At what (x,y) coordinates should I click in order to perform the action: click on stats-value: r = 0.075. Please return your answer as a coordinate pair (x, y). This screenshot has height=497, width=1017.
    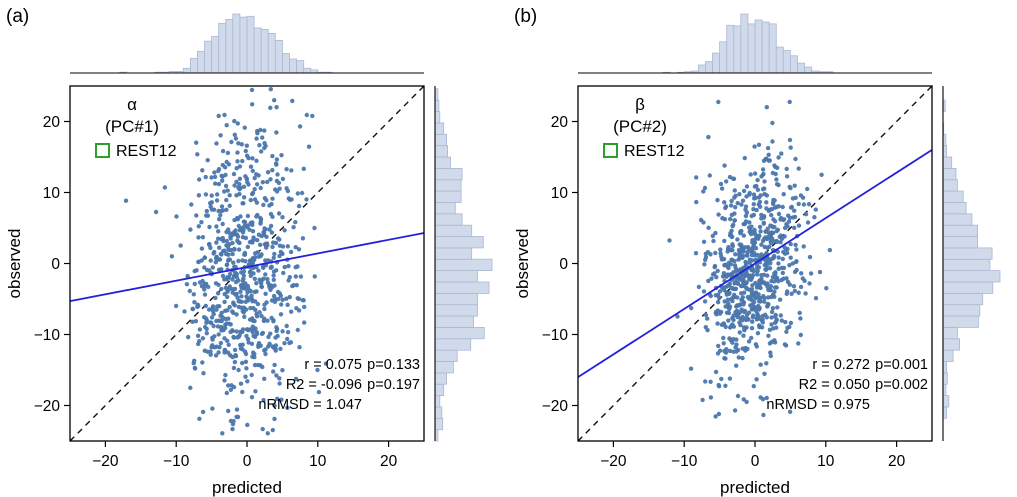
    Looking at the image, I should click on (333, 365).